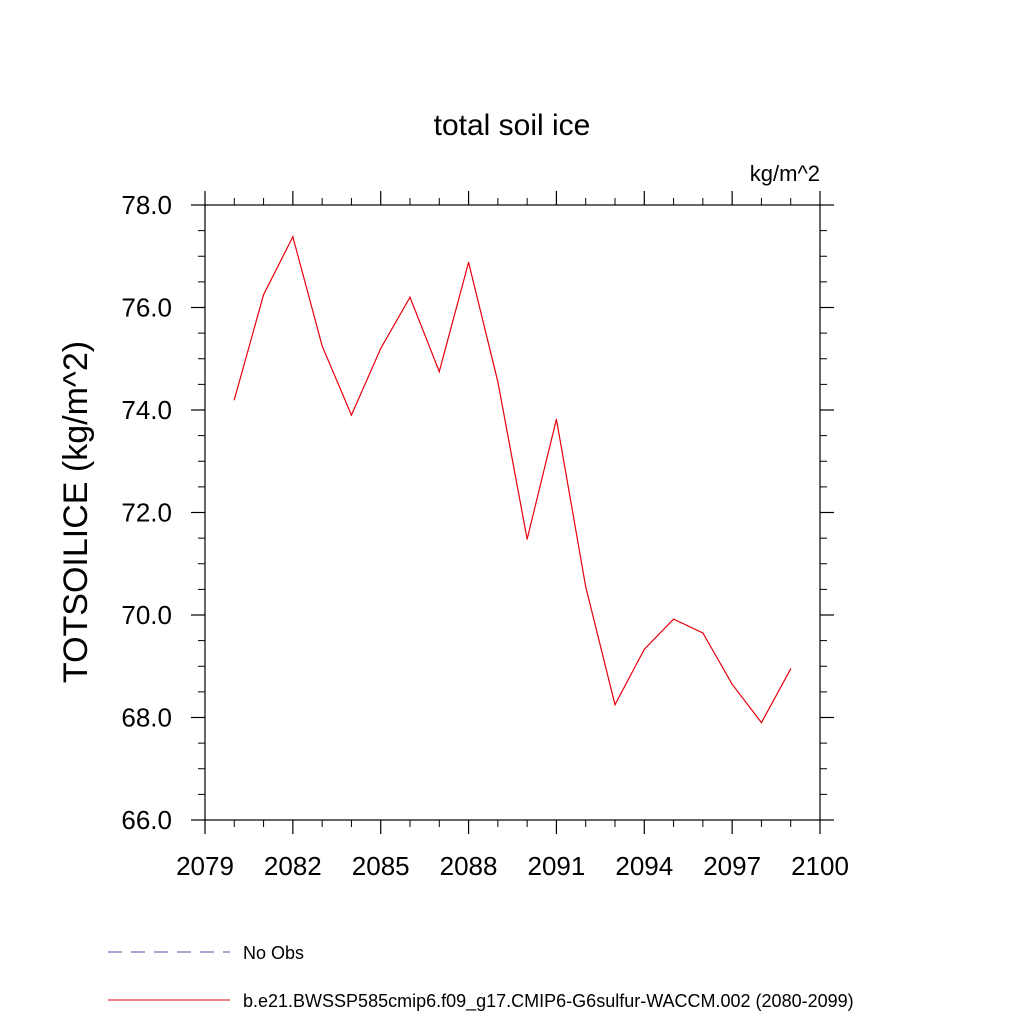 The width and height of the screenshot is (1024, 1024). What do you see at coordinates (381, 866) in the screenshot?
I see `x-tick-label: 2085` at bounding box center [381, 866].